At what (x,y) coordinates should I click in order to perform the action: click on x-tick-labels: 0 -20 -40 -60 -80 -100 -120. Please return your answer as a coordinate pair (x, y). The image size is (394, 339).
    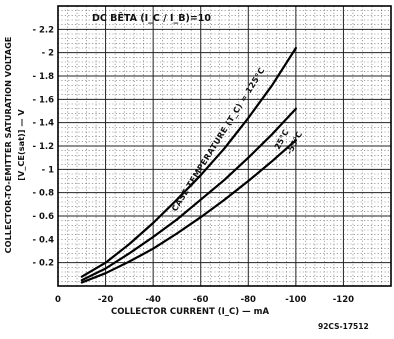
    Looking at the image, I should click on (204, 300).